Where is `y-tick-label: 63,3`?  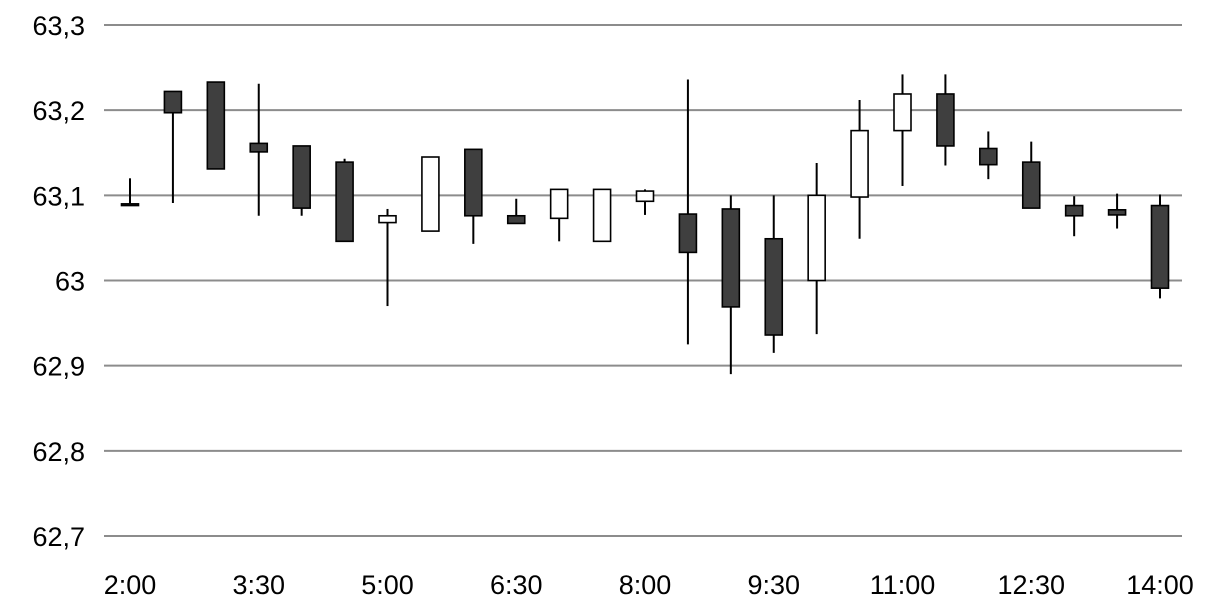
y-tick-label: 63,3 is located at coordinates (58, 26).